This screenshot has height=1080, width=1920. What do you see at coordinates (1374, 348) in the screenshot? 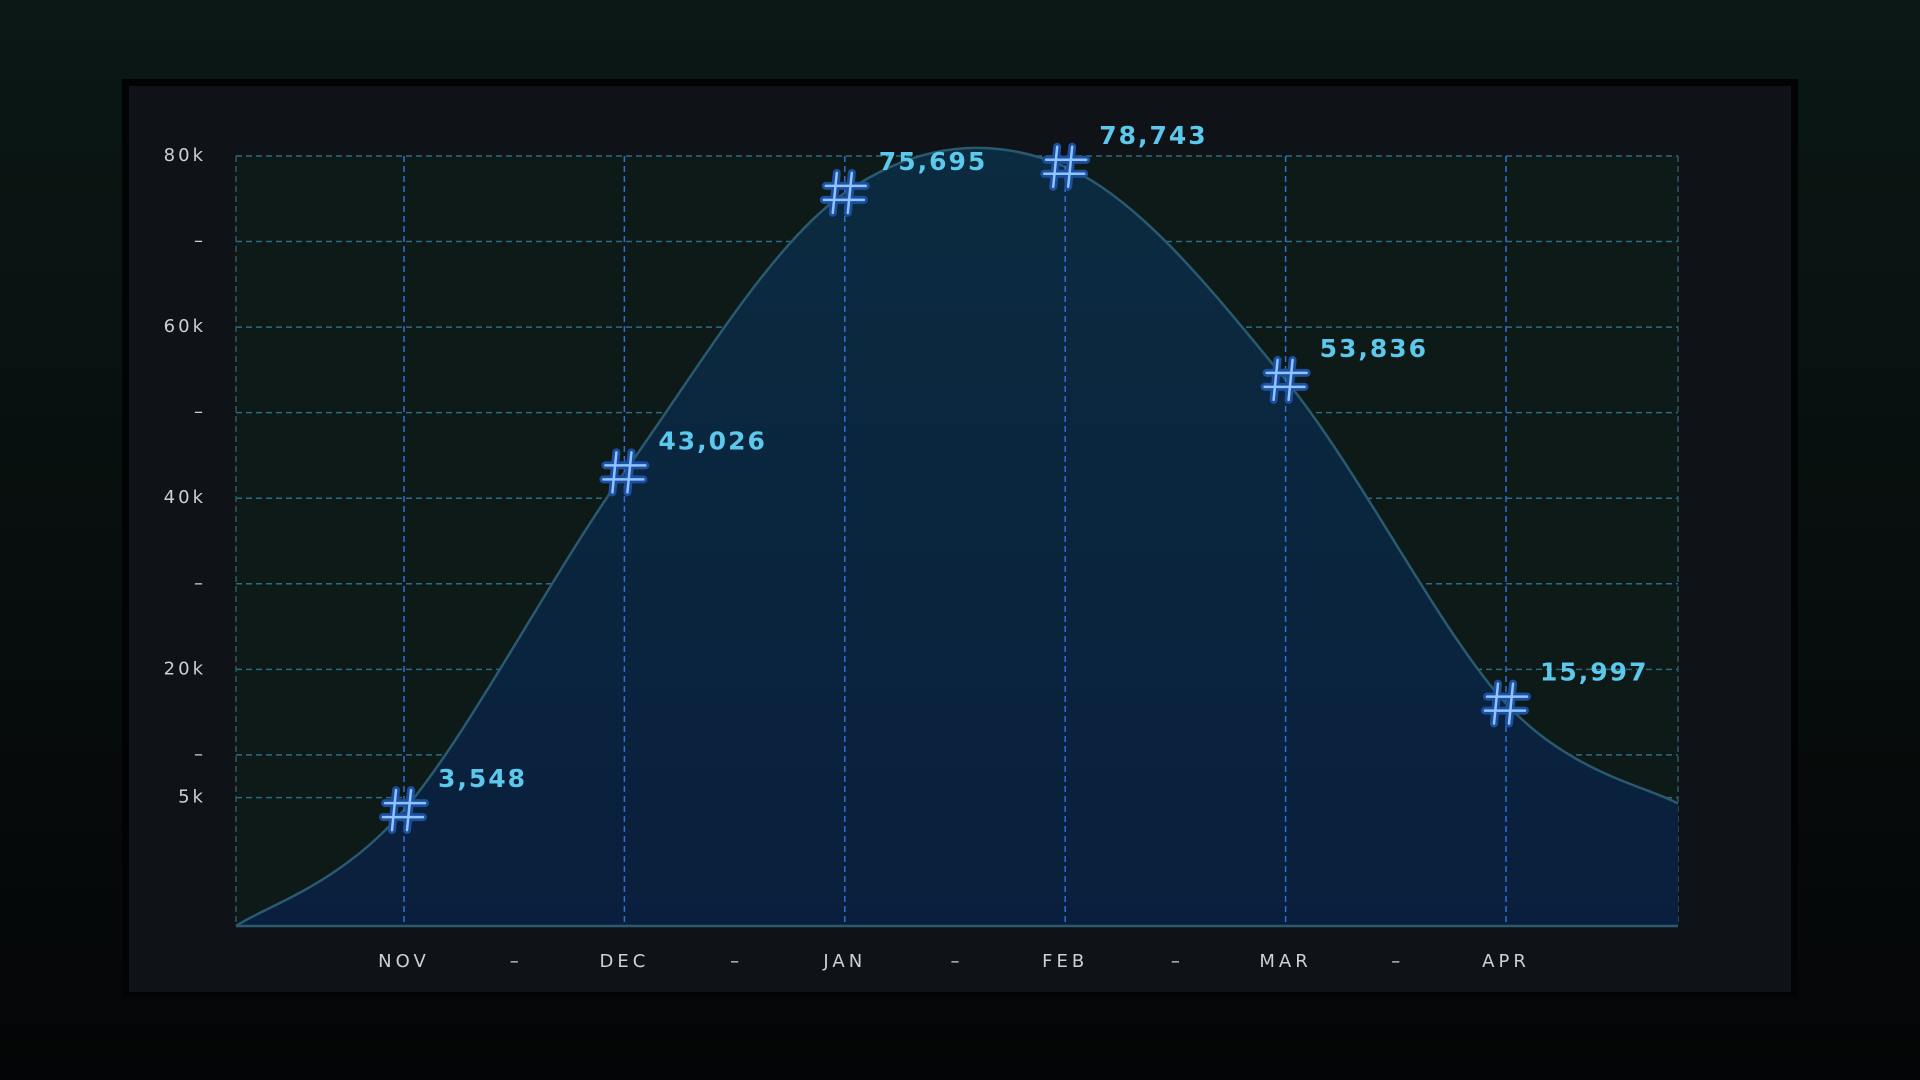
I see `data-label: 53,836` at bounding box center [1374, 348].